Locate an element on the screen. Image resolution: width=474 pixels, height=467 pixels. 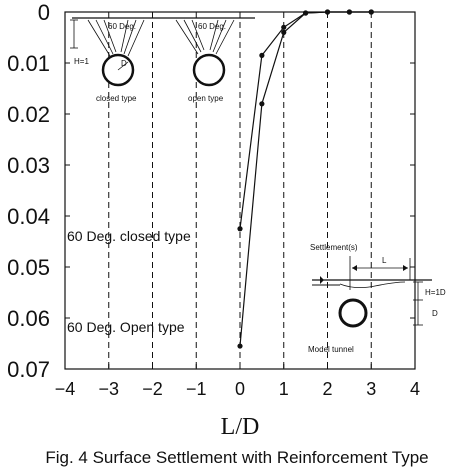
x-tick-label: −3 is located at coordinates (108, 389).